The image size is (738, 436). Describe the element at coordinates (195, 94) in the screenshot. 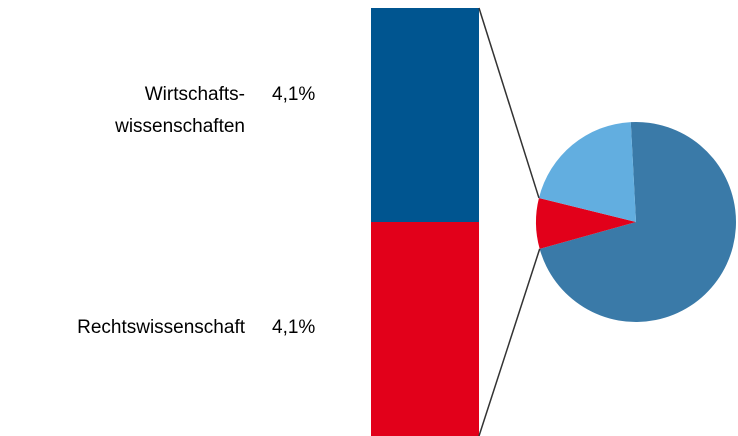

I see `category-label: Wirtschafts-` at that location.